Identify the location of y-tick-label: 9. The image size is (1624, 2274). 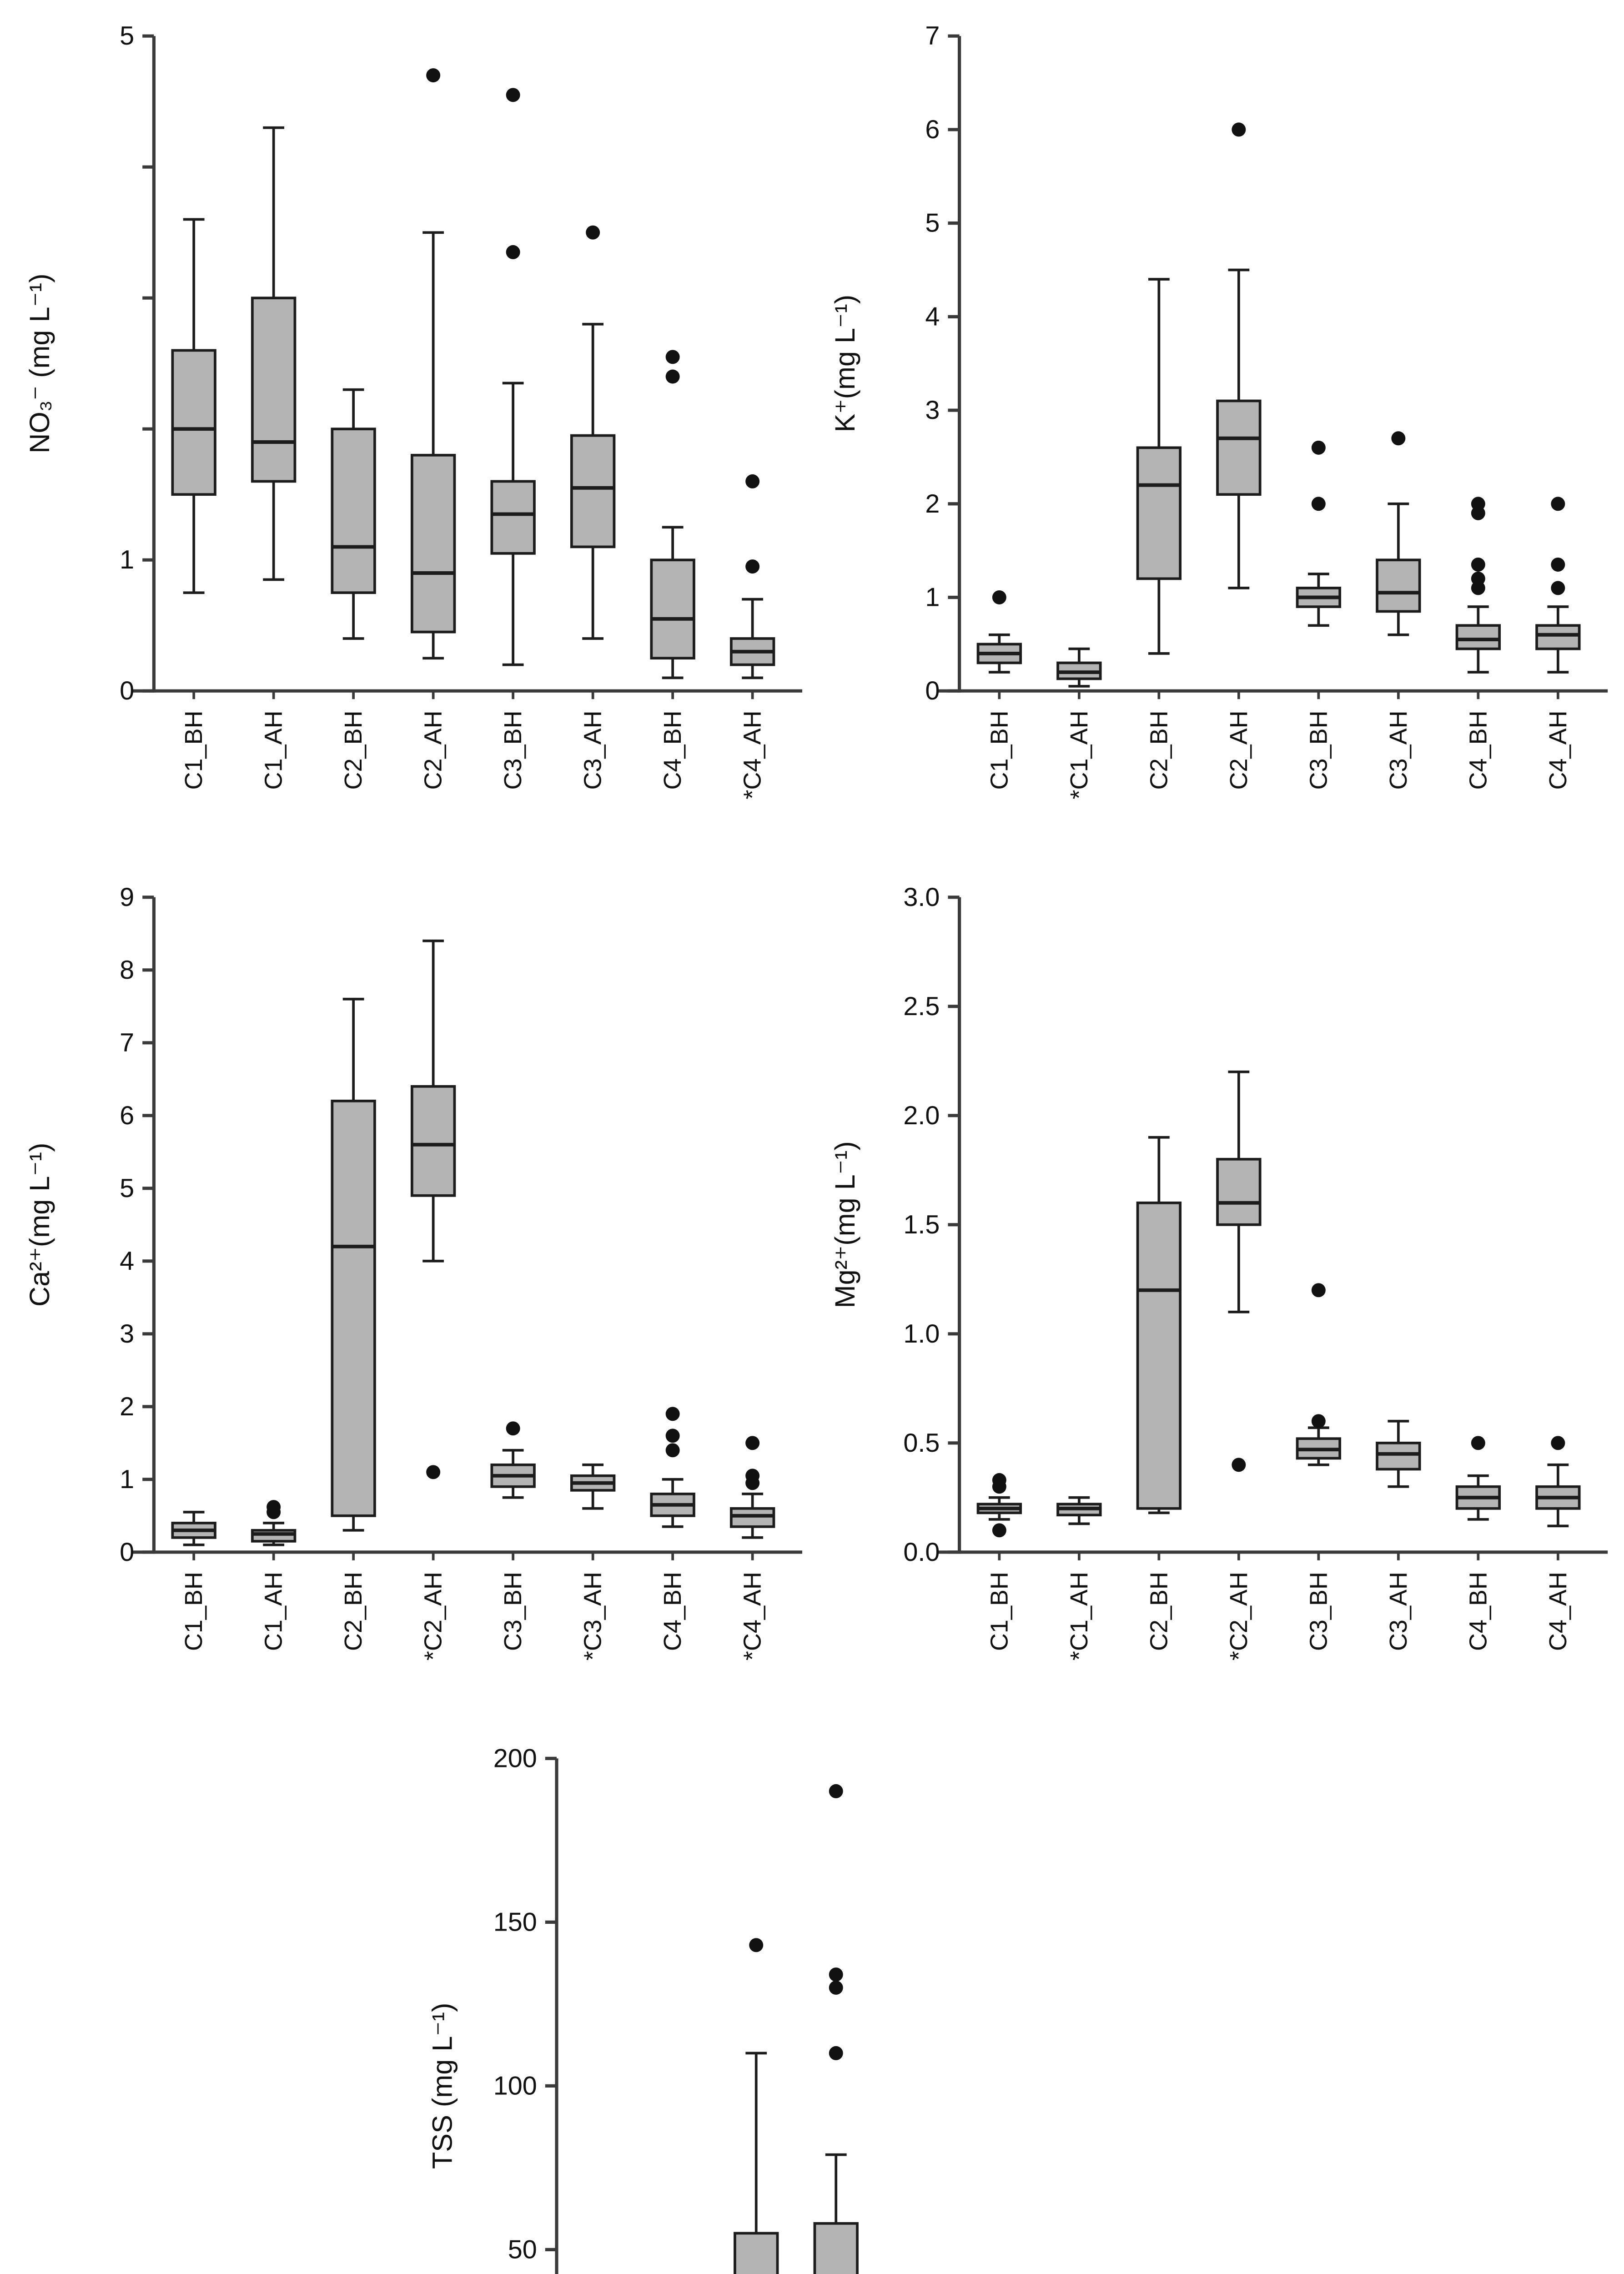
(127, 897).